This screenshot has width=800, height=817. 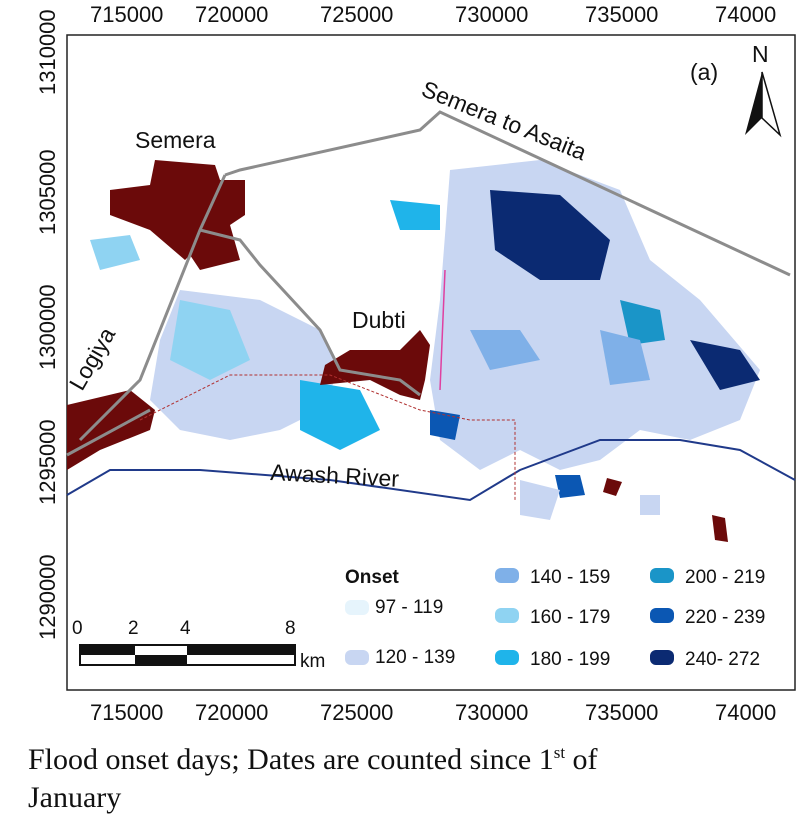 What do you see at coordinates (75, 797) in the screenshot?
I see `caption-line2: January` at bounding box center [75, 797].